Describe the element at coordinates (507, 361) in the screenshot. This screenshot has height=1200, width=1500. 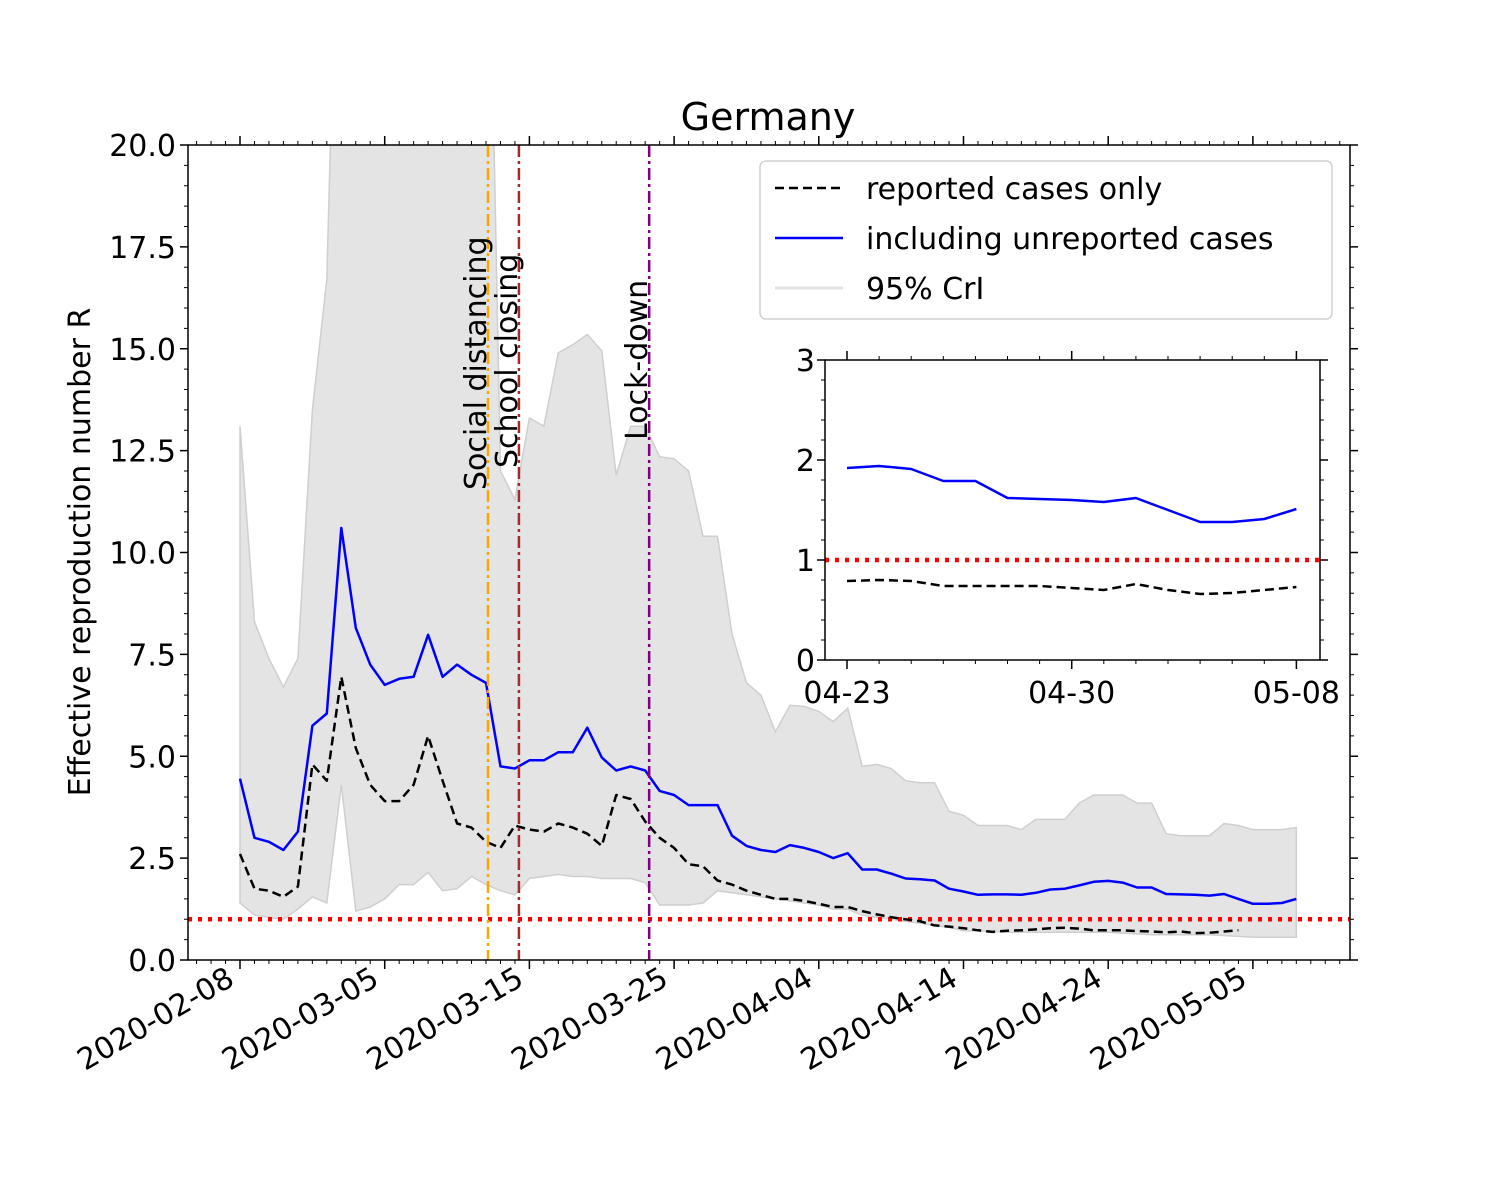
I see `intervention-label: School closing` at that location.